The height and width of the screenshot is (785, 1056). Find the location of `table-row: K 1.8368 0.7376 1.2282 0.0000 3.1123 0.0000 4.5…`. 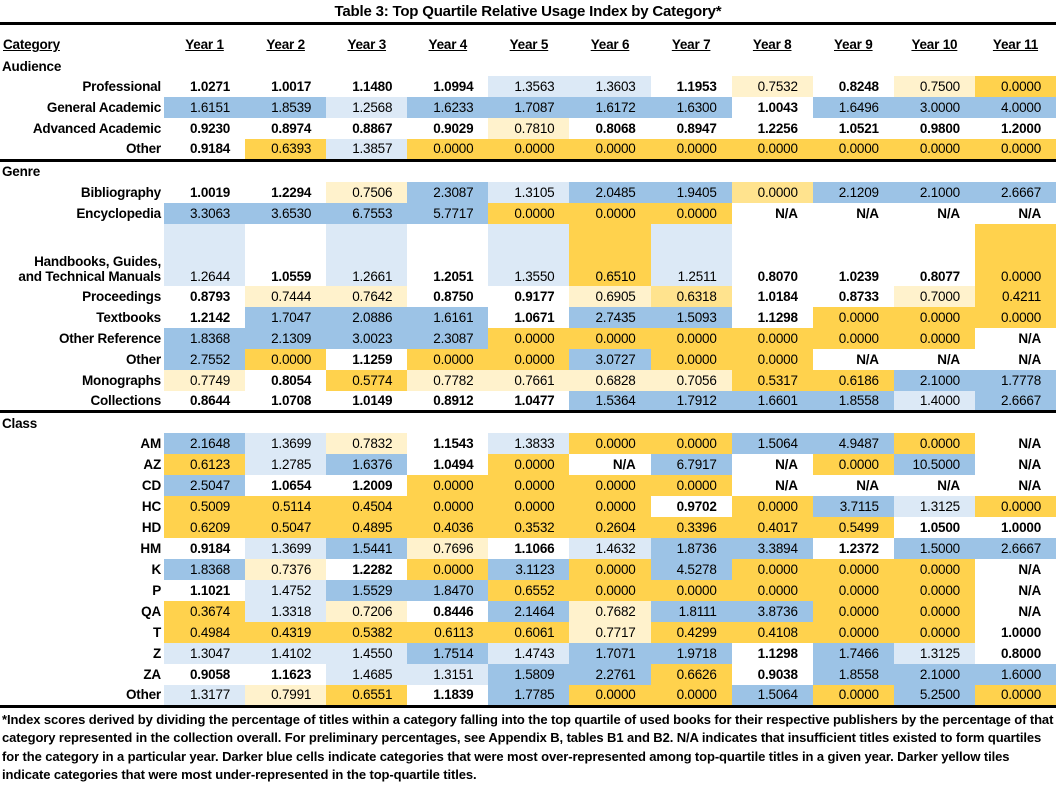

table-row: K 1.8368 0.7376 1.2282 0.0000 3.1123 0.0000 4.5… is located at coordinates (528, 569).